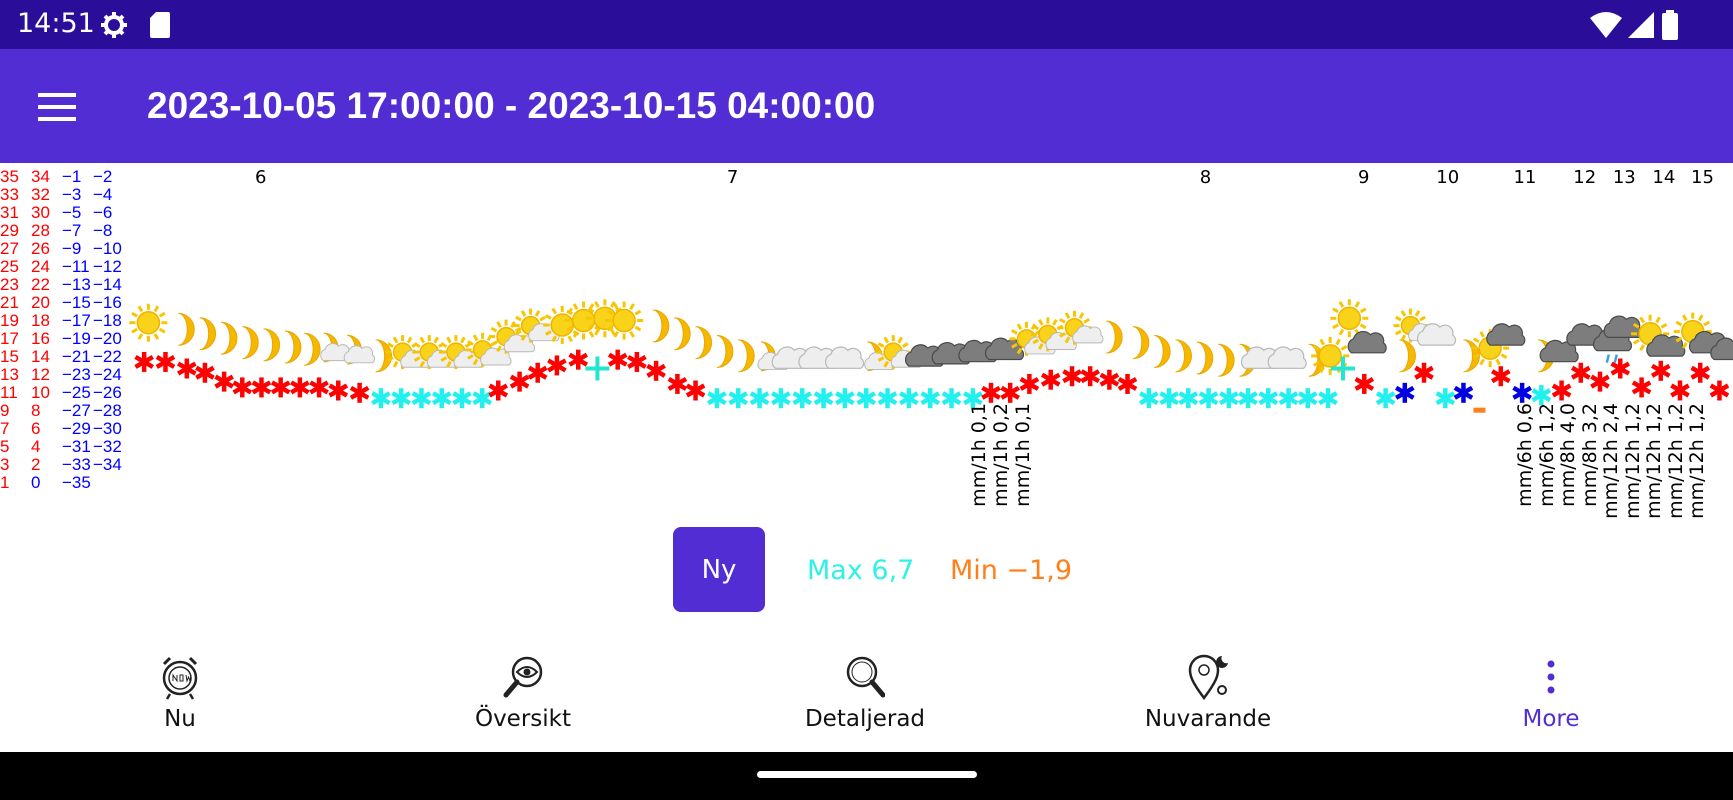 The height and width of the screenshot is (800, 1733). Describe the element at coordinates (1589, 455) in the screenshot. I see `precipitation-label: mm/8h 3,2` at that location.